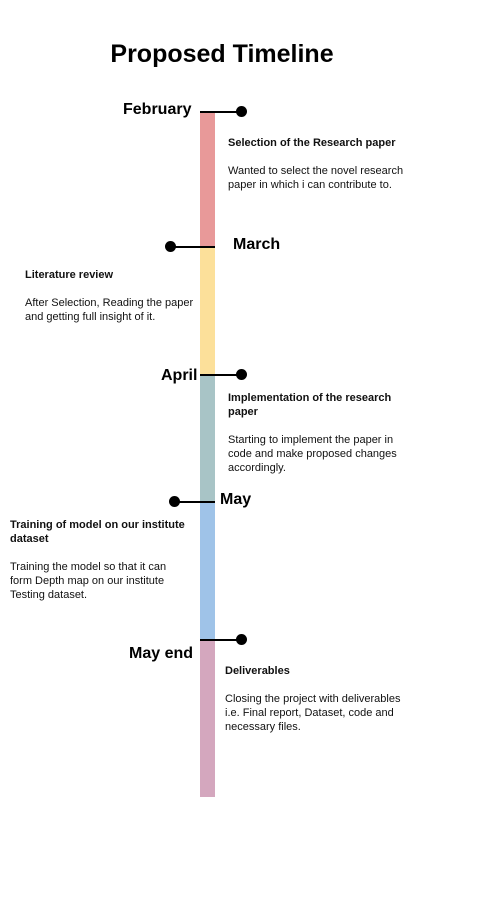 This screenshot has height=921, width=488. What do you see at coordinates (207, 571) in the screenshot?
I see `timeline-segment-may` at bounding box center [207, 571].